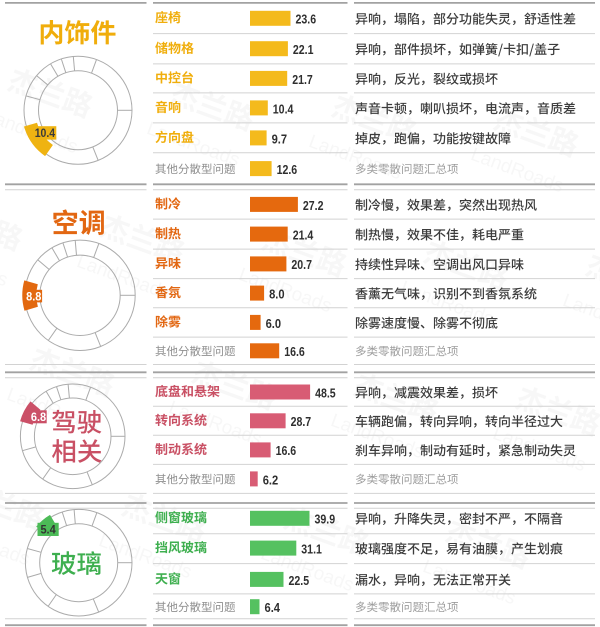 This screenshot has height=627, width=600. What do you see at coordinates (325, 392) in the screenshot?
I see `svg-text: 48.5` at bounding box center [325, 392].